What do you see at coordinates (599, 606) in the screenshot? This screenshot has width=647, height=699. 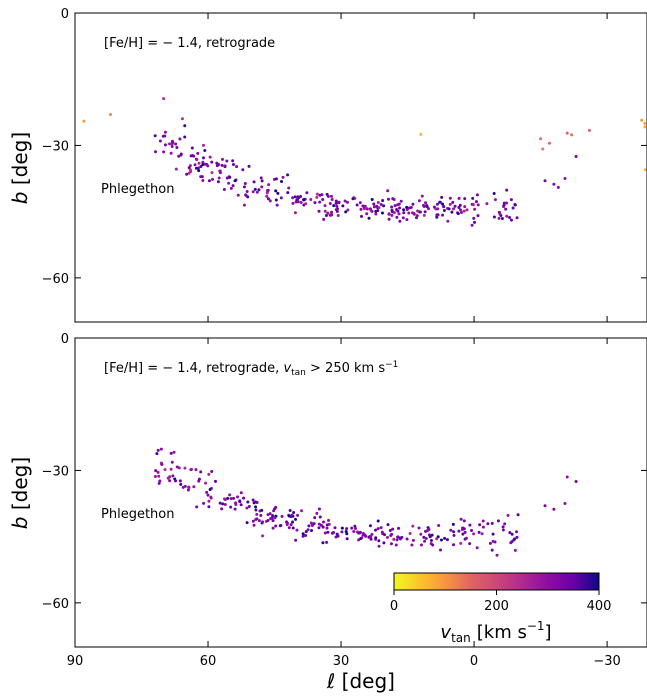 I see `colorbar-tick-label: 400` at bounding box center [599, 606].